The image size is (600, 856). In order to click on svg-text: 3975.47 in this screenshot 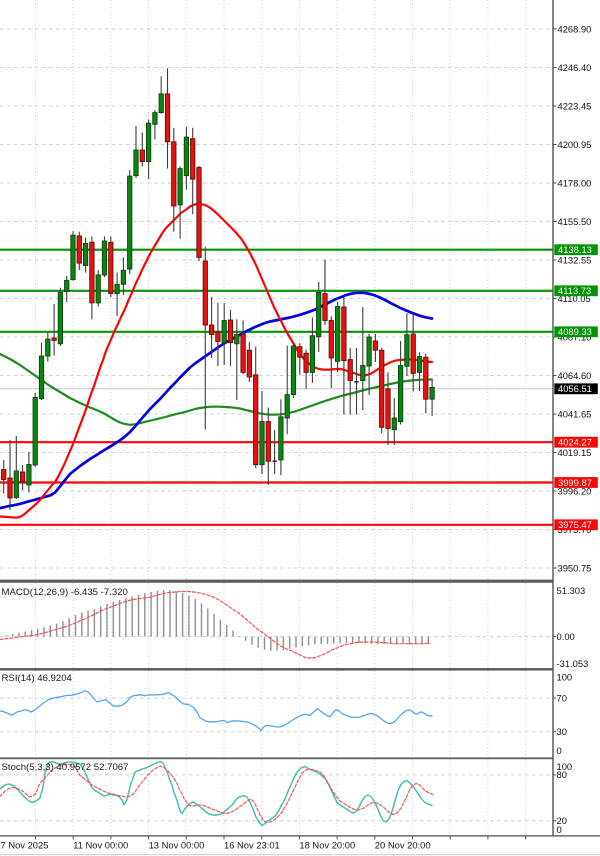, I will do `click(575, 524)`.